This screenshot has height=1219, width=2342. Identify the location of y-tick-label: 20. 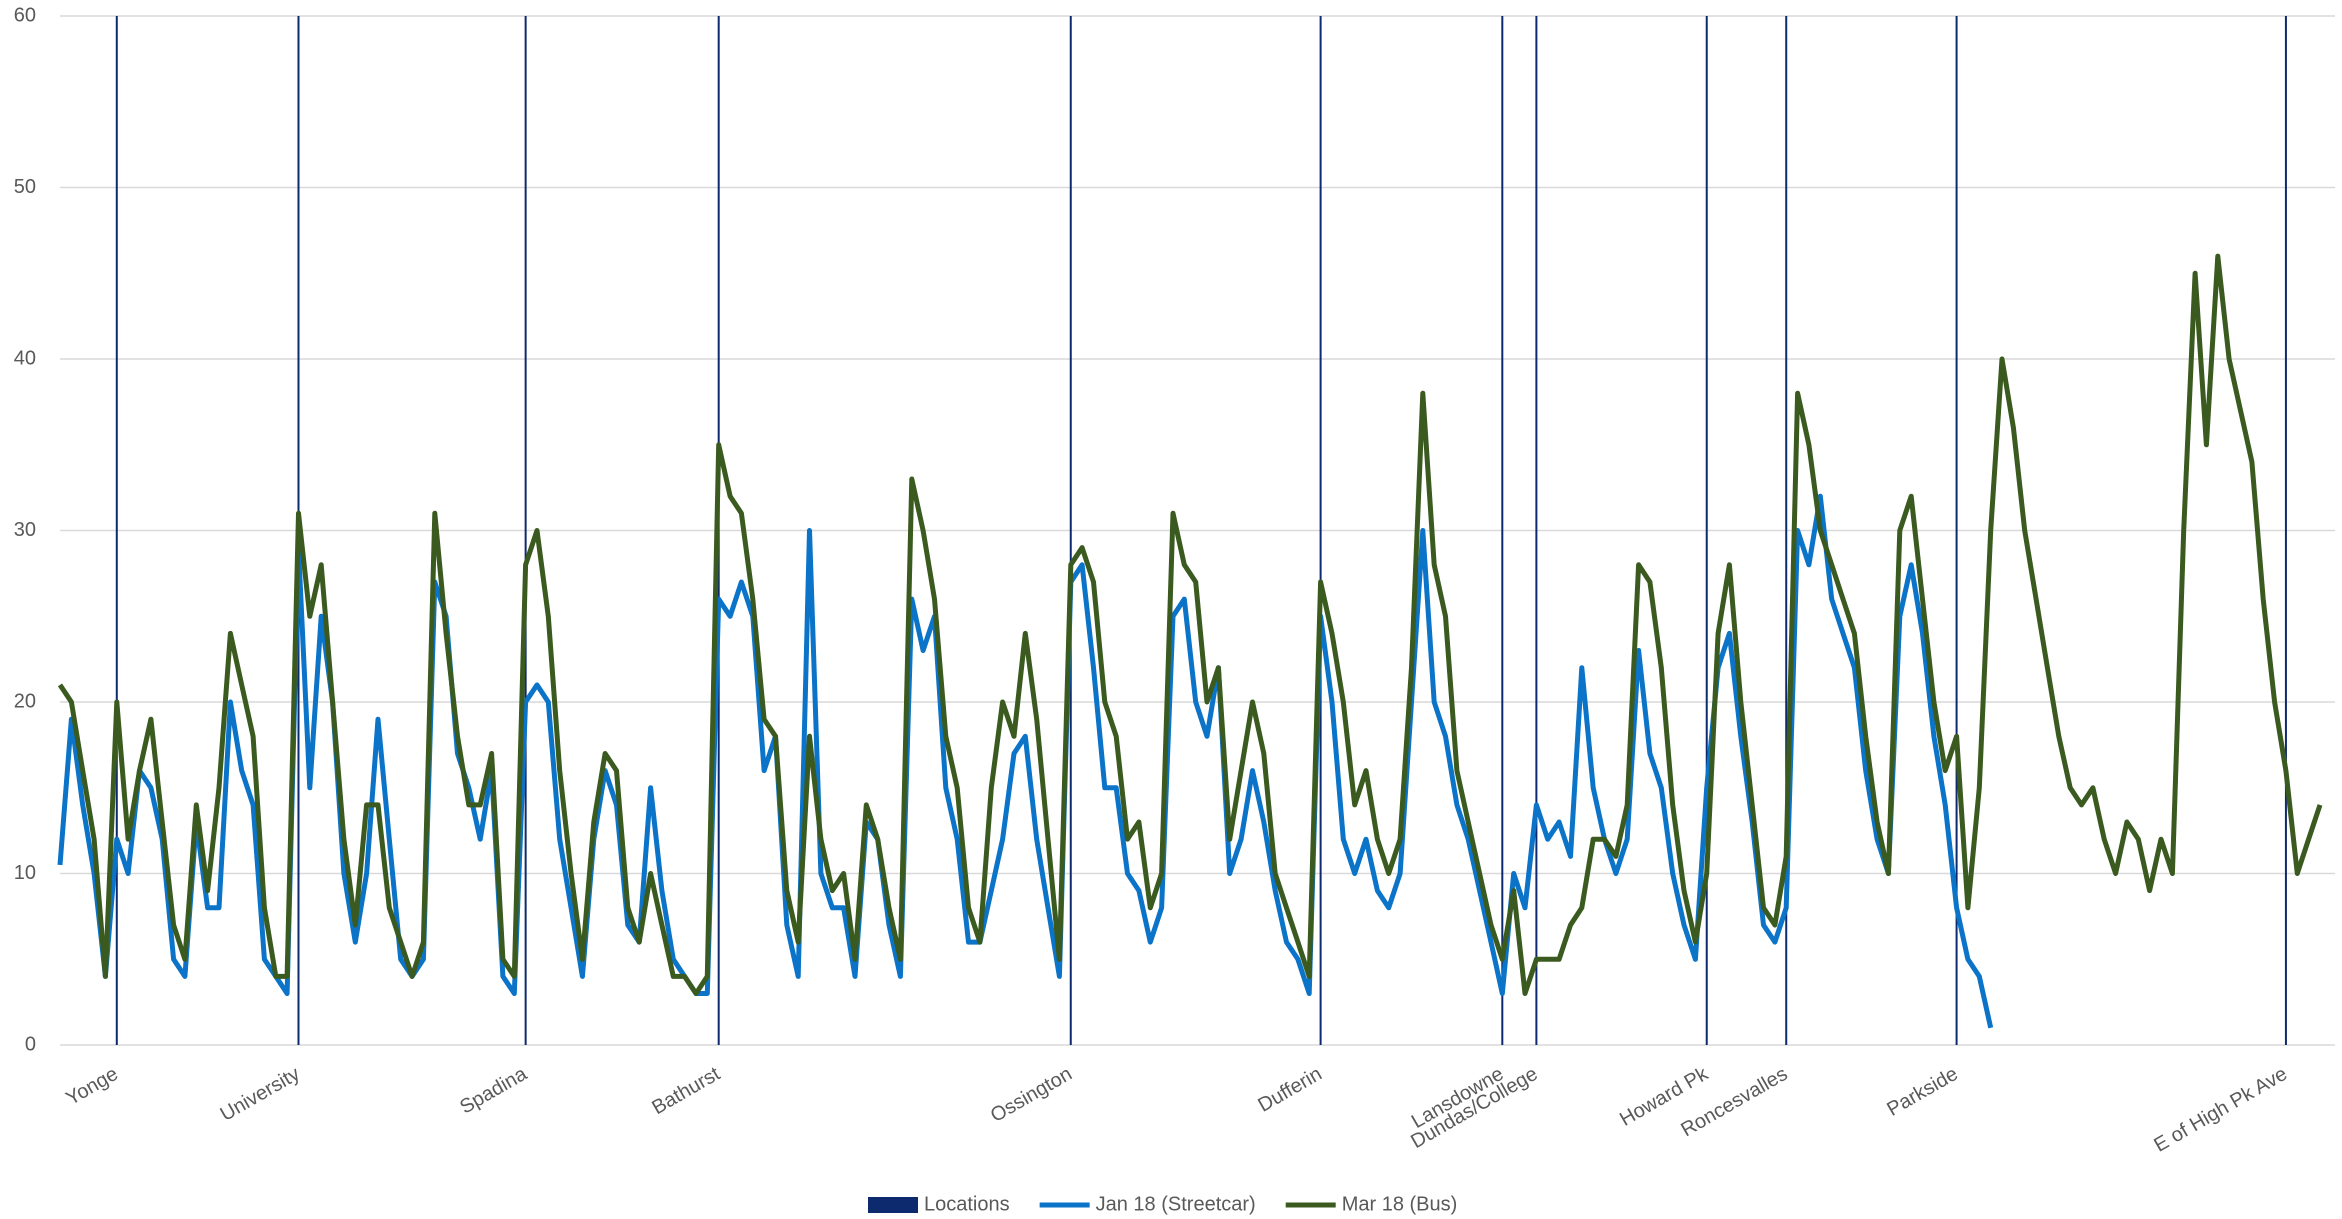
(25, 701).